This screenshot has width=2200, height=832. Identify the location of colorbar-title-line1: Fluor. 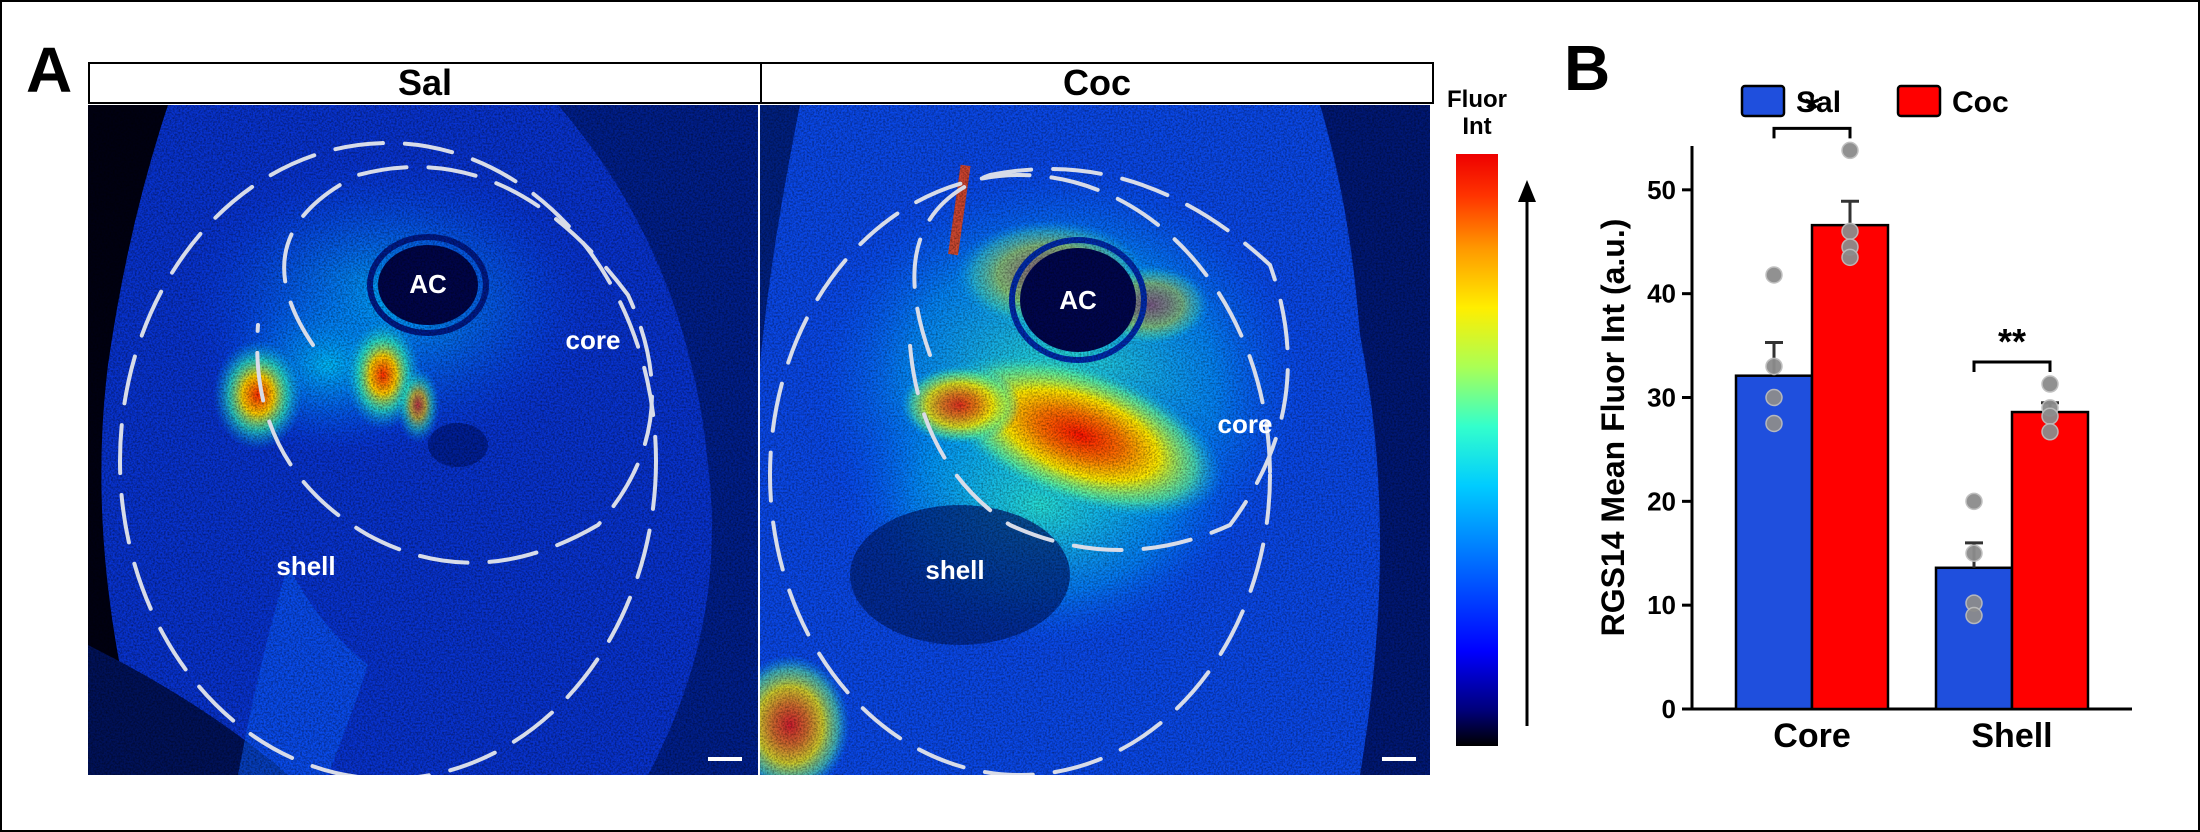
(1477, 99).